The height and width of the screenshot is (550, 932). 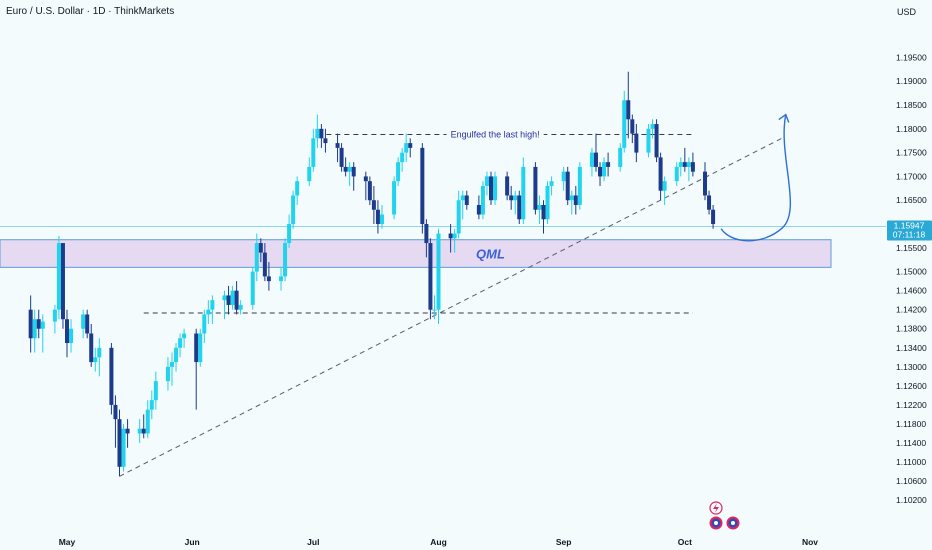 I want to click on qml-label: QML, so click(x=490, y=254).